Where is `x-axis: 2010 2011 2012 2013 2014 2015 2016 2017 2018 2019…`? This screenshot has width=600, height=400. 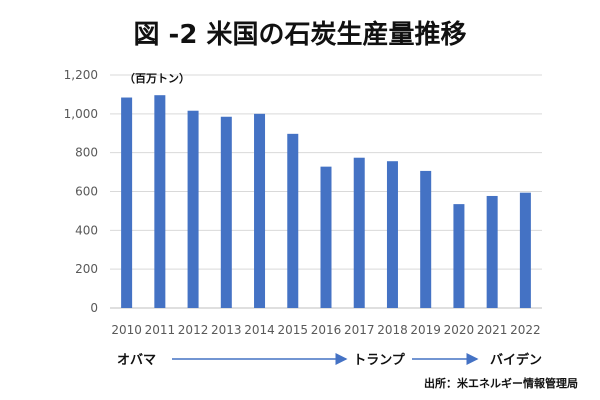
x-axis: 2010 2011 2012 2013 2014 2015 2016 2017 2018 2019… is located at coordinates (325, 330).